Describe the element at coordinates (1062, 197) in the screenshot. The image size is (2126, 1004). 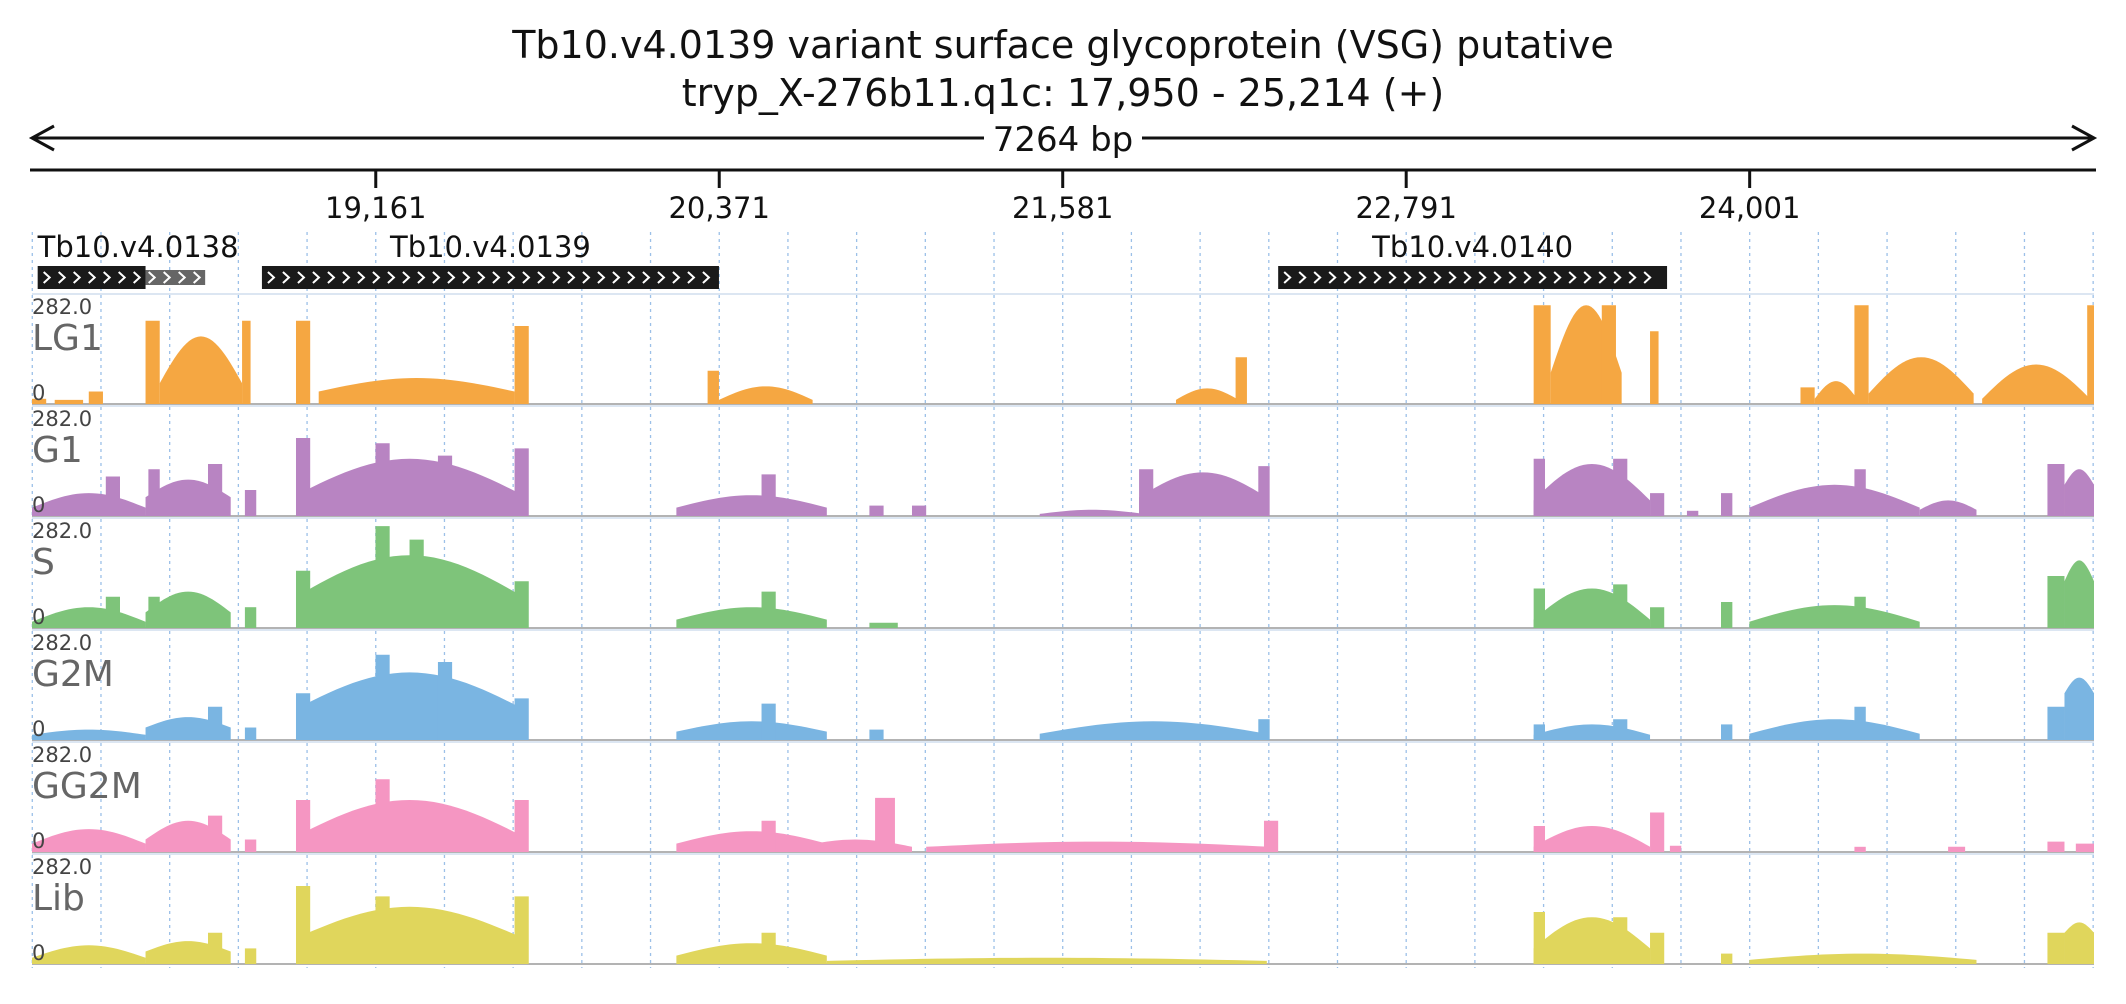
I see `ruler-ticks: 19,161 20,371 21,581 22,791 24,001` at that location.